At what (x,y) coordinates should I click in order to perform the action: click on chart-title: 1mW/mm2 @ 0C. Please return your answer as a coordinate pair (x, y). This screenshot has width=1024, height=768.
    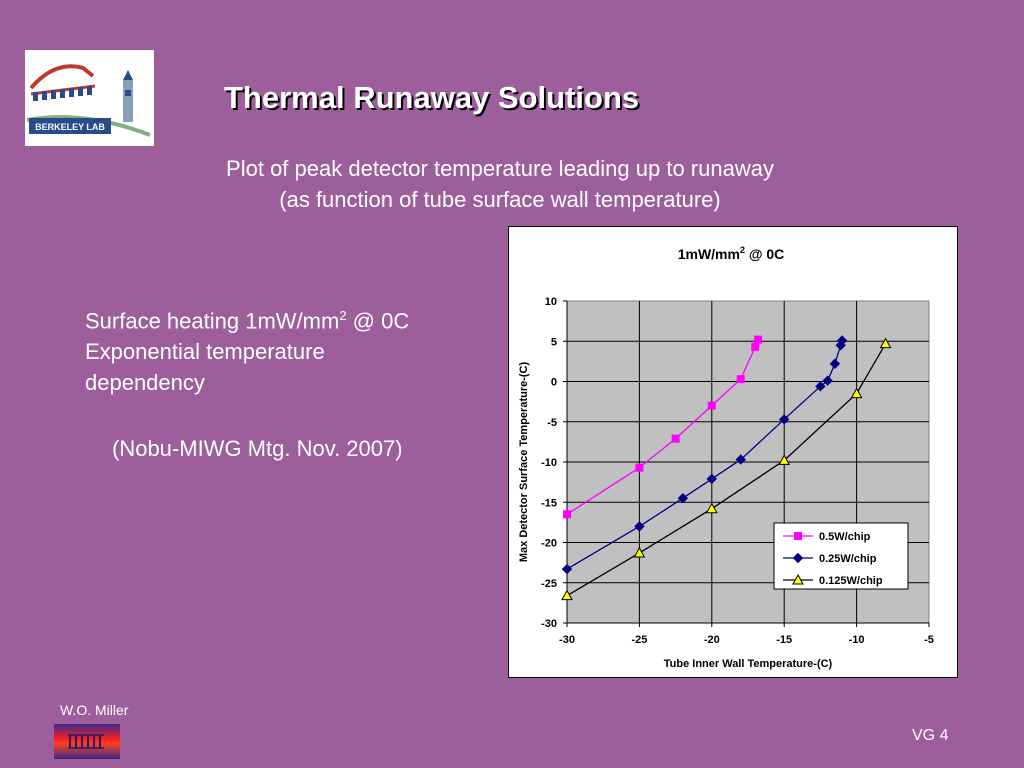
    Looking at the image, I should click on (731, 253).